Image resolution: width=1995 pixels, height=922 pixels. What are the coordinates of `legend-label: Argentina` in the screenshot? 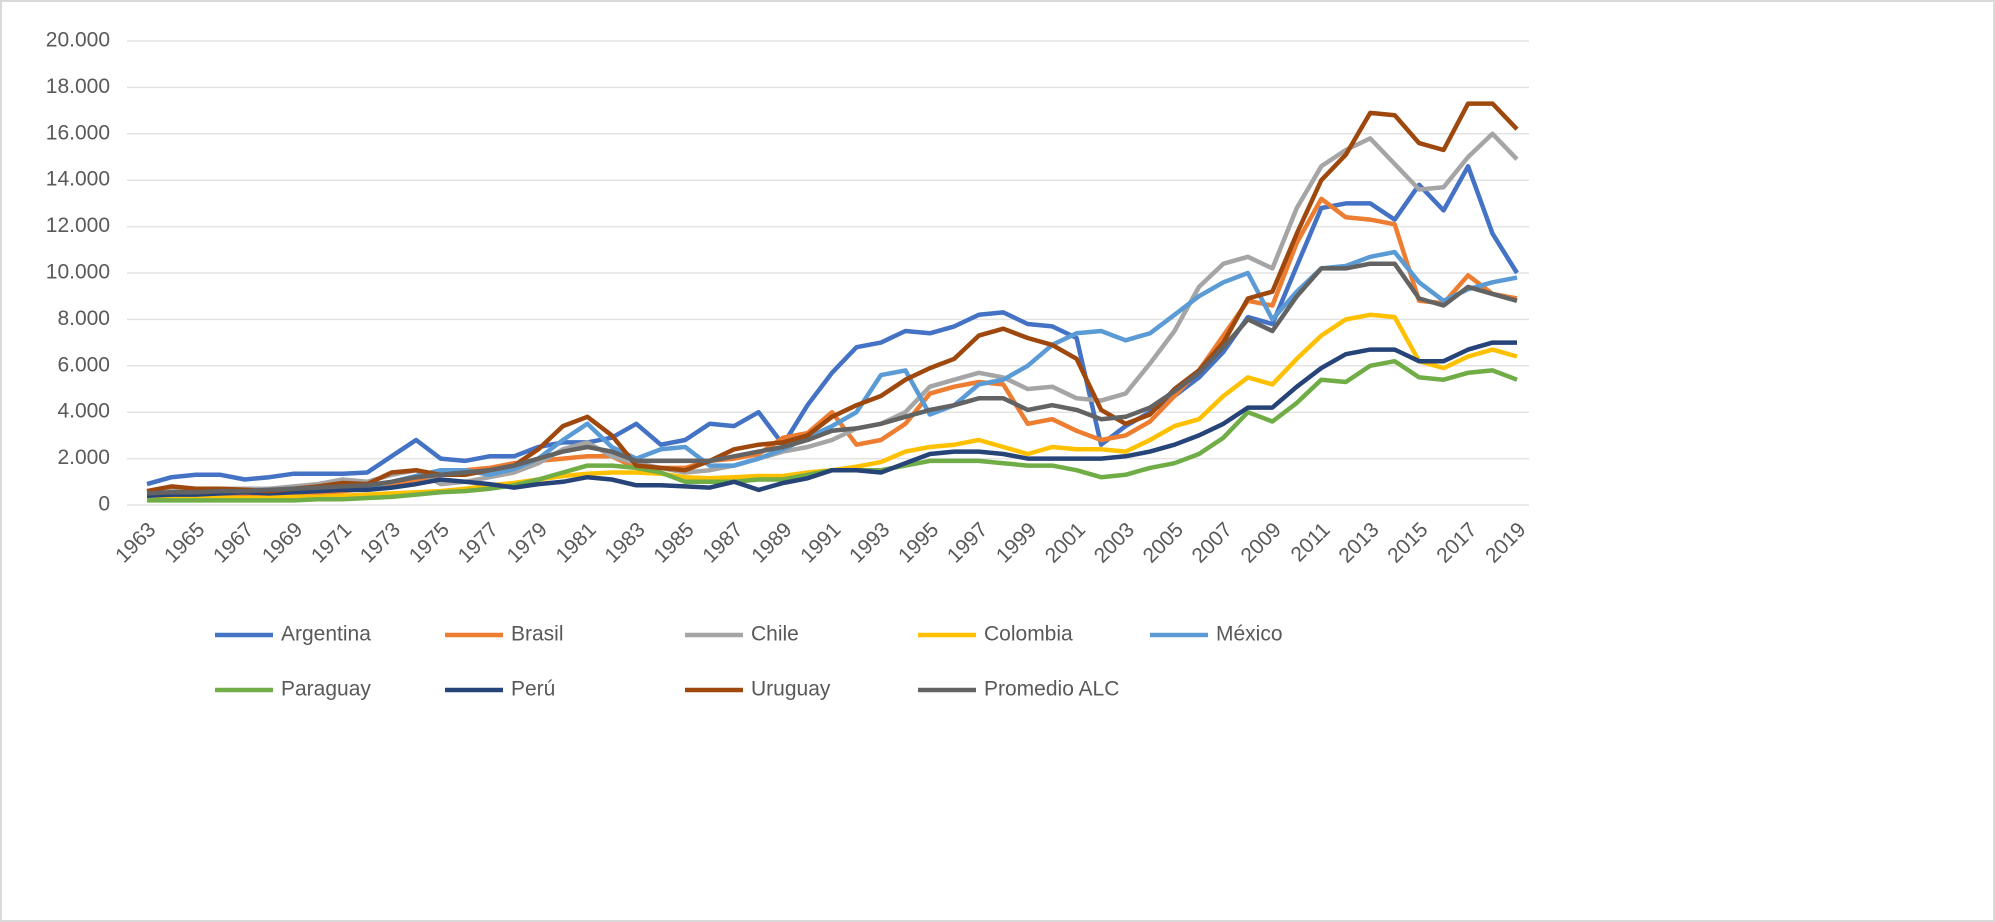 It's located at (326, 634).